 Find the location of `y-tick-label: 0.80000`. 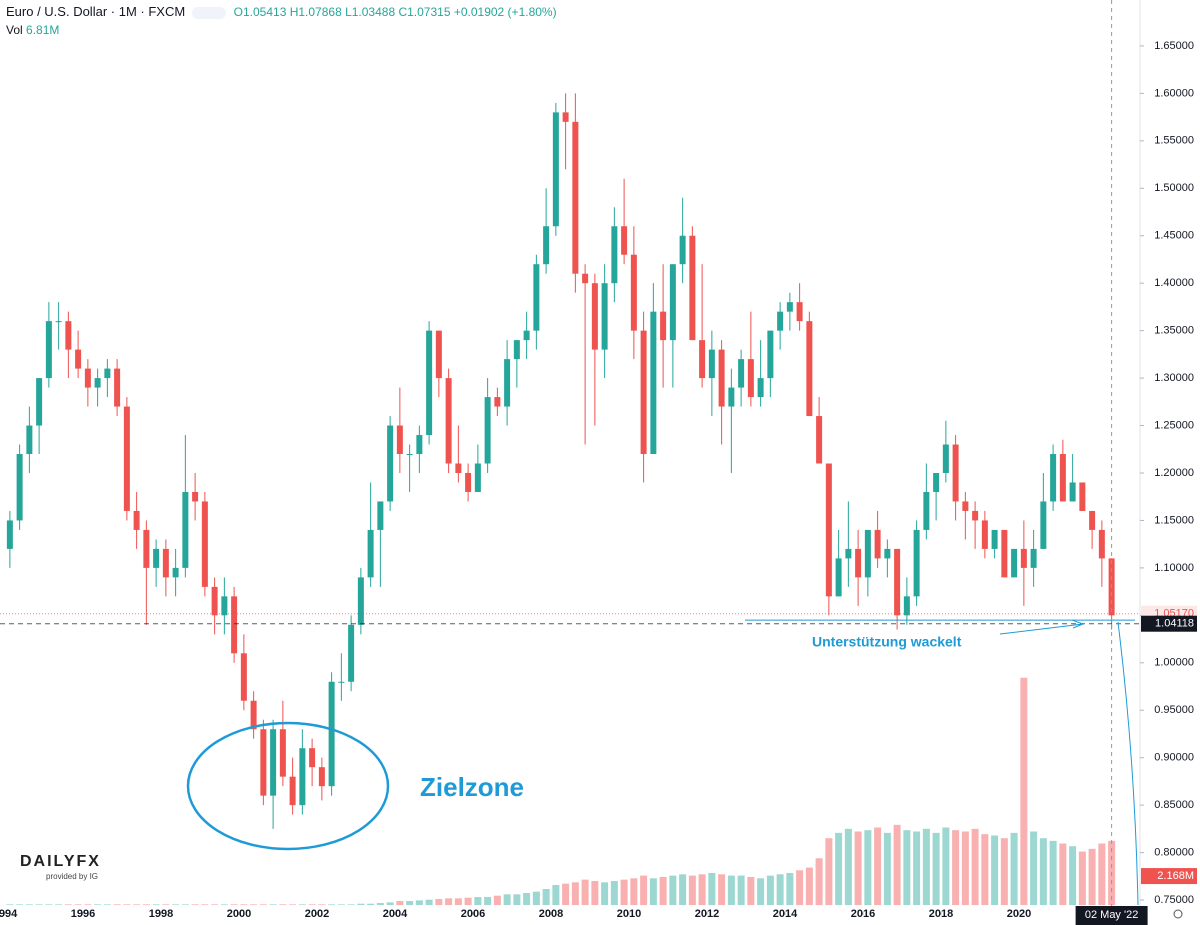

y-tick-label: 0.80000 is located at coordinates (1174, 852).